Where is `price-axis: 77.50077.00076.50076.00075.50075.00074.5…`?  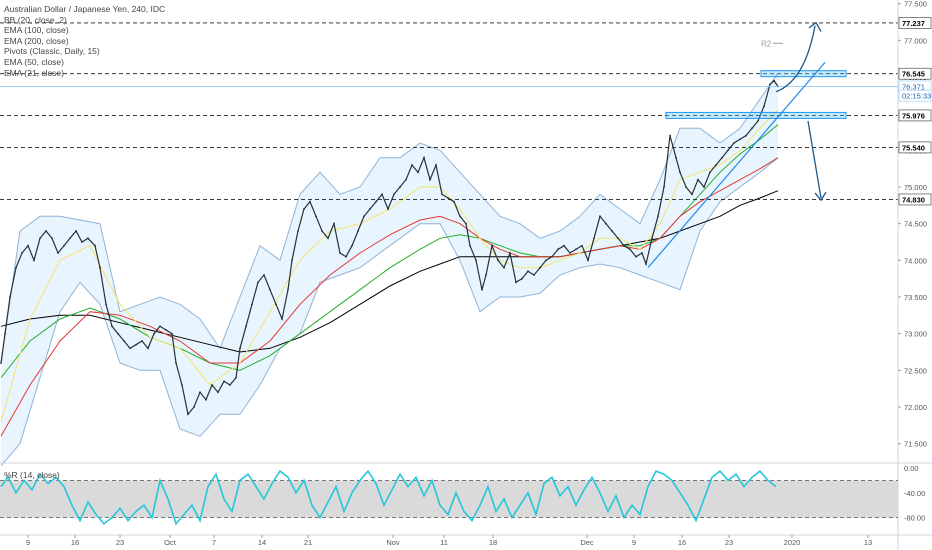 price-axis: 77.50077.00076.50076.00075.50075.00074.5… is located at coordinates (914, 275).